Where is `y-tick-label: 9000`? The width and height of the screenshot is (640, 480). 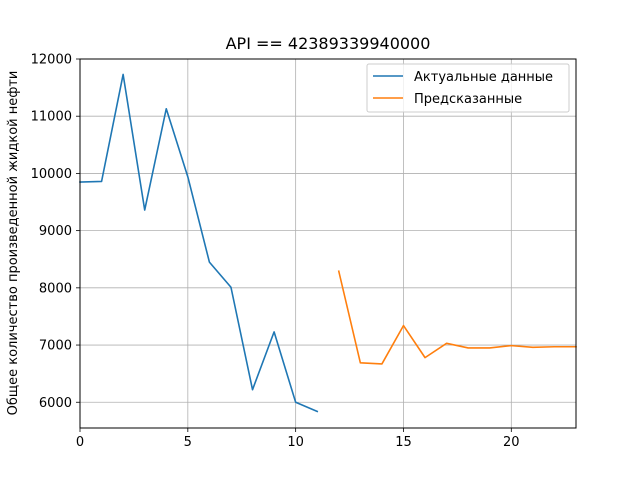 y-tick-label: 9000 is located at coordinates (55, 231).